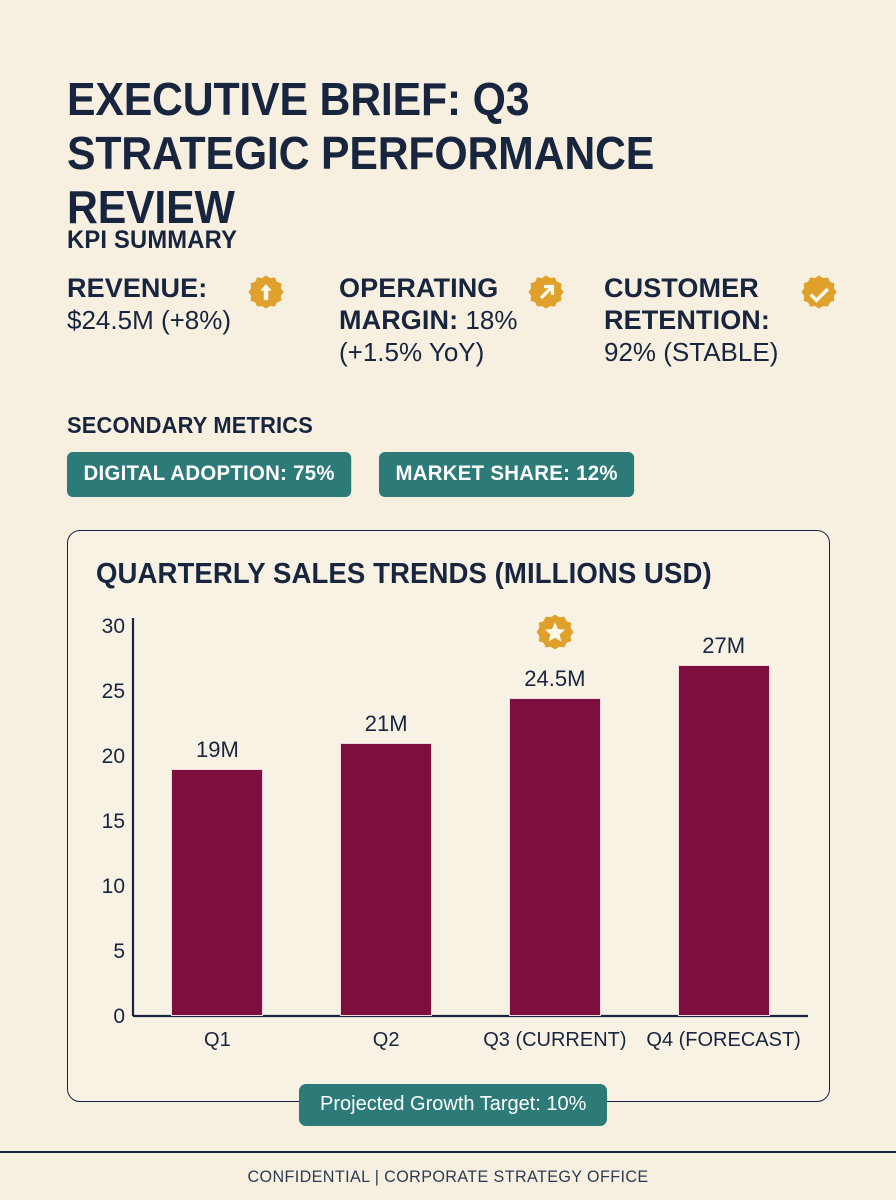  What do you see at coordinates (428, 336) in the screenshot?
I see `kpi-operating-margin-value: 18% (+1.5% YoY)` at bounding box center [428, 336].